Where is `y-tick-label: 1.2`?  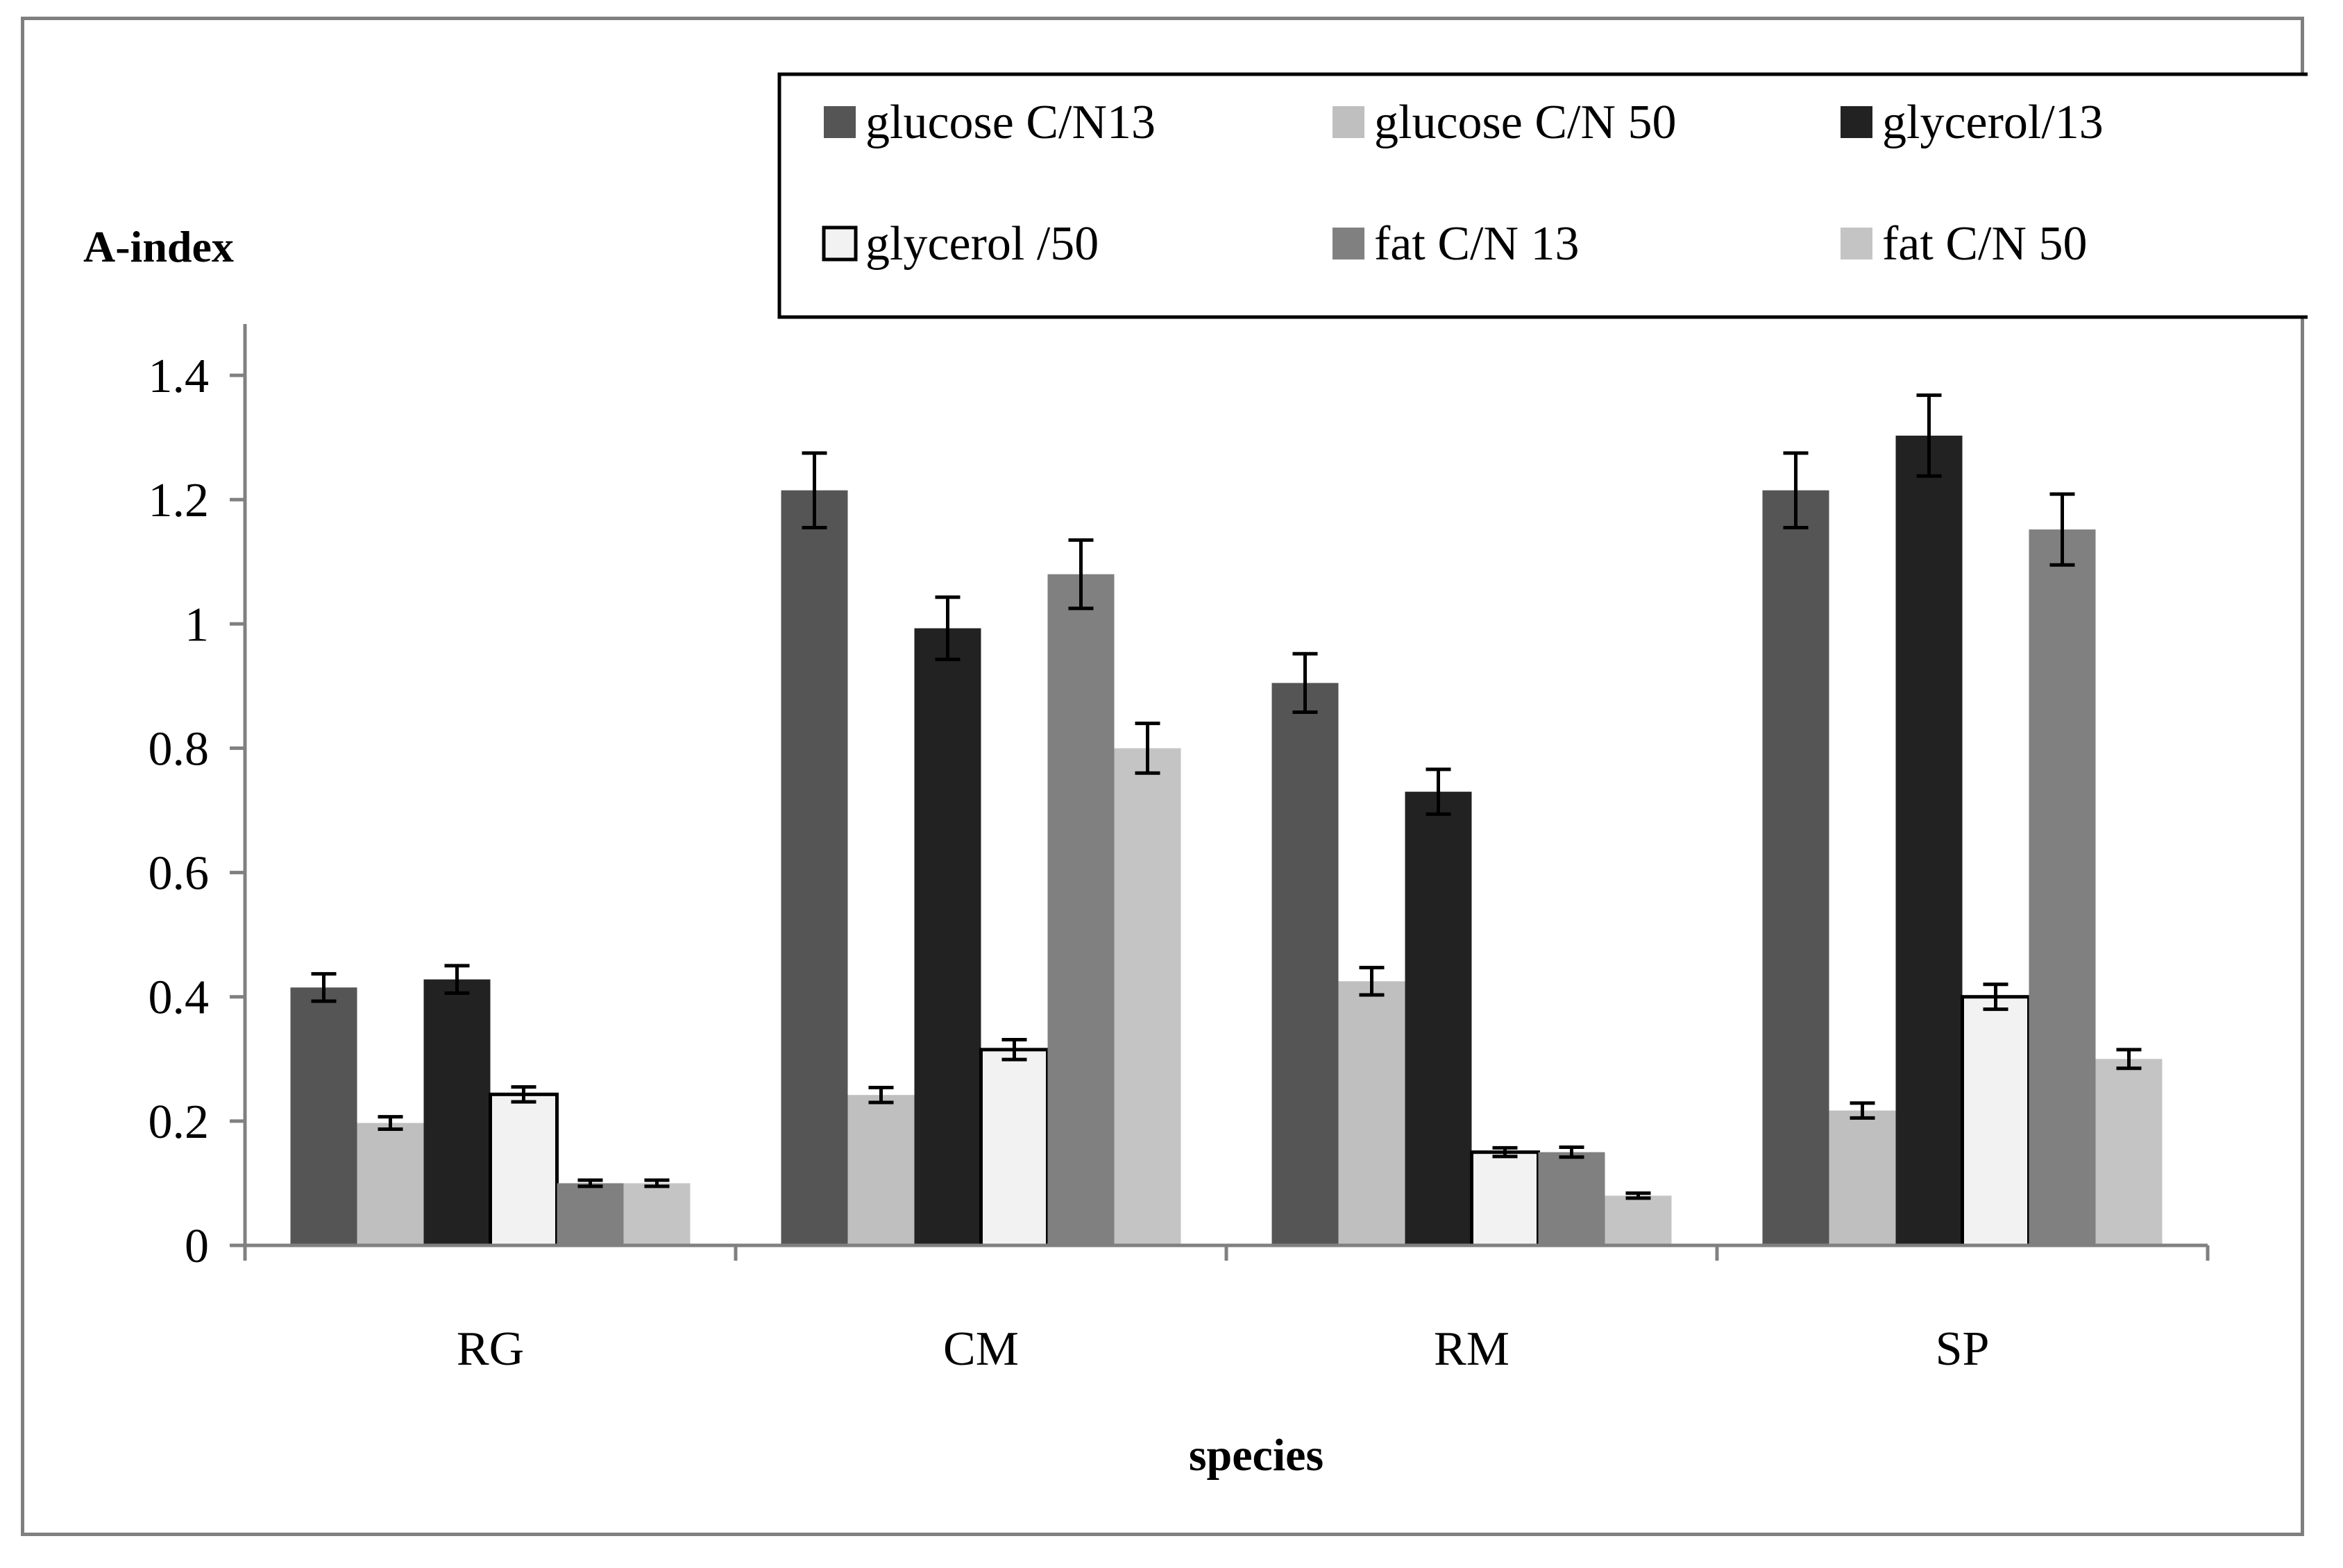
y-tick-label: 1.2 is located at coordinates (180, 500).